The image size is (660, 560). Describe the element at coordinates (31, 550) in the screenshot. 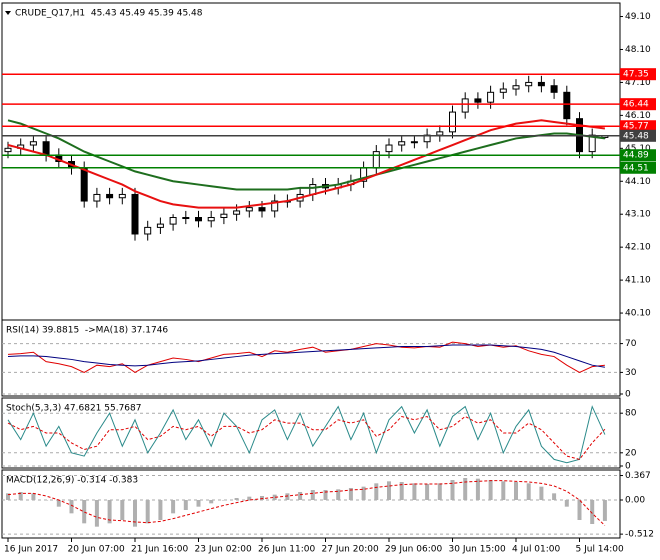

I see `x-tick-label: 16 Jun 2017` at that location.